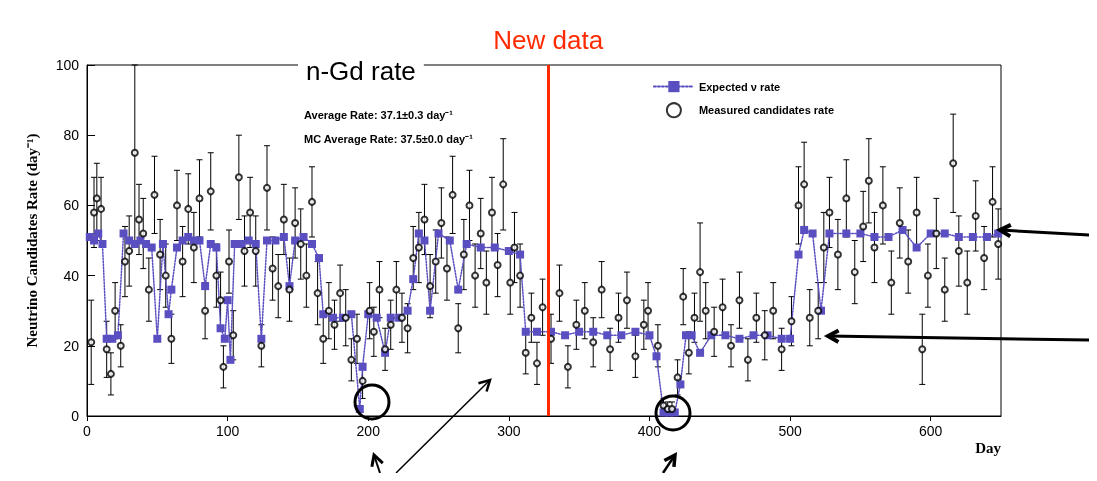 This screenshot has height=481, width=1097. What do you see at coordinates (389, 138) in the screenshot?
I see `annotation: MC Average Rate: 37.5±0.0 day⁻¹` at bounding box center [389, 138].